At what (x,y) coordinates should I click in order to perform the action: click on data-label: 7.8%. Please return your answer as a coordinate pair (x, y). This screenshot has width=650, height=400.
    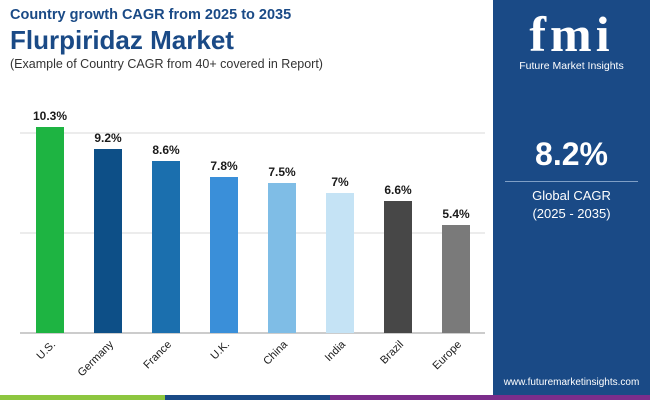
    Looking at the image, I should click on (224, 166).